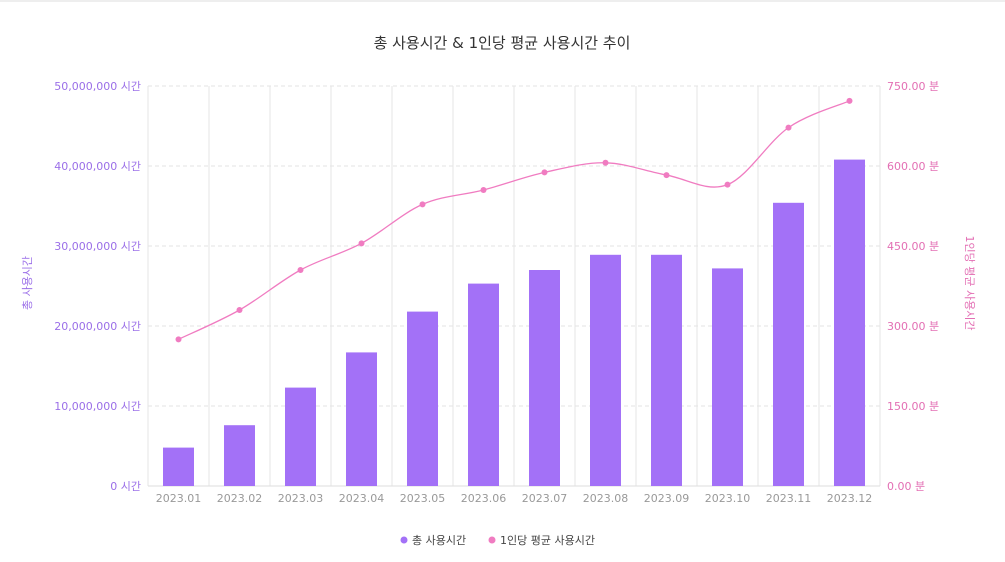 This screenshot has width=1005, height=562. Describe the element at coordinates (906, 486) in the screenshot. I see `y-tick-label-right: 0.00 분` at that location.